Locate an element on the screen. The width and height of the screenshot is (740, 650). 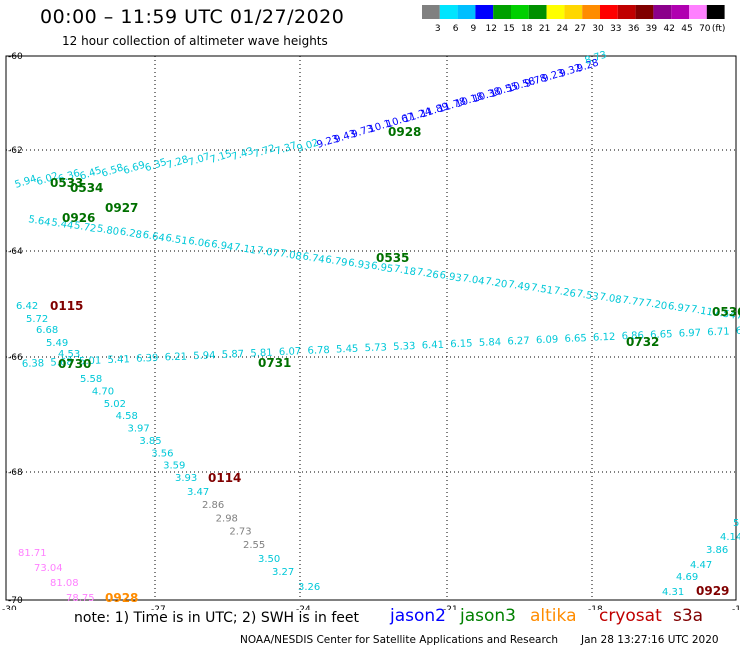
colorbar-label: 9 is located at coordinates (474, 29).